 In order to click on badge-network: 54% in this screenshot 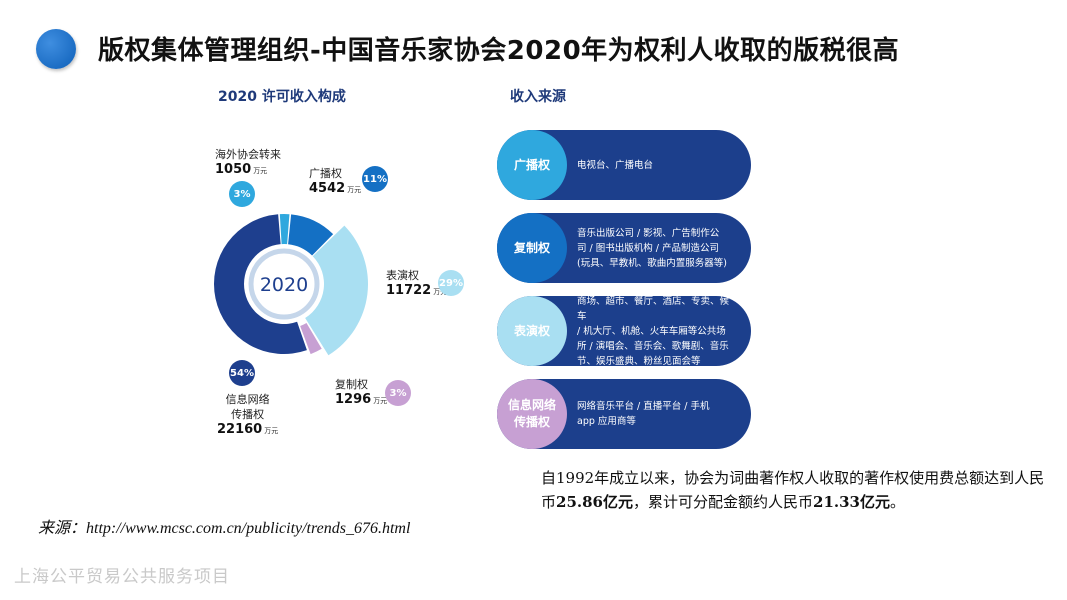, I will do `click(242, 373)`.